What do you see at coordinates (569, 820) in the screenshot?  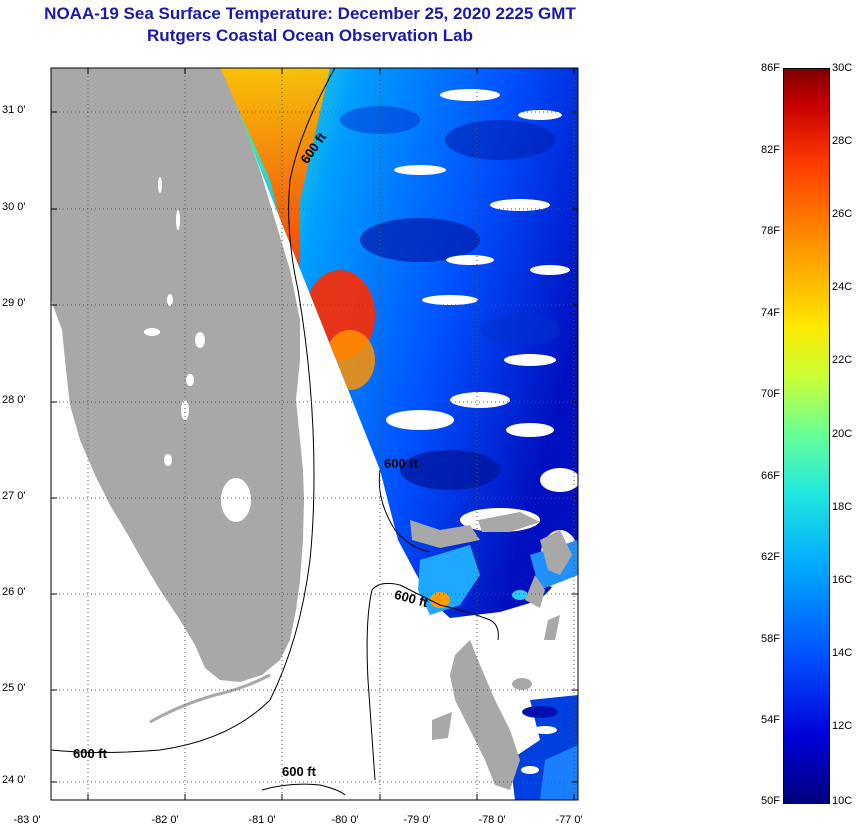 I see `lon-label: -77 0'` at bounding box center [569, 820].